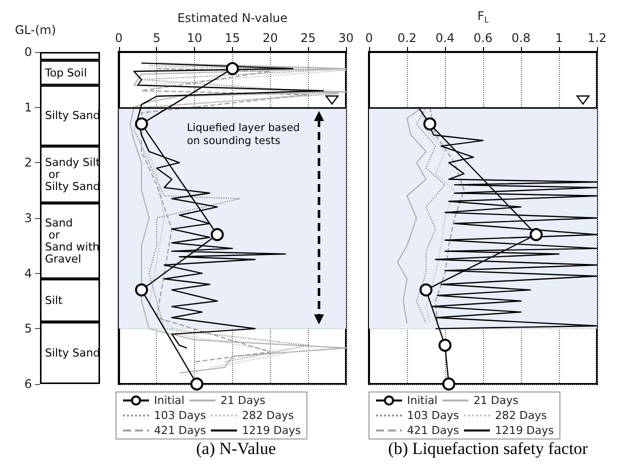 Image resolution: width=620 pixels, height=464 pixels. Describe the element at coordinates (232, 18) in the screenshot. I see `x-axis-title: Estimated N-value` at that location.